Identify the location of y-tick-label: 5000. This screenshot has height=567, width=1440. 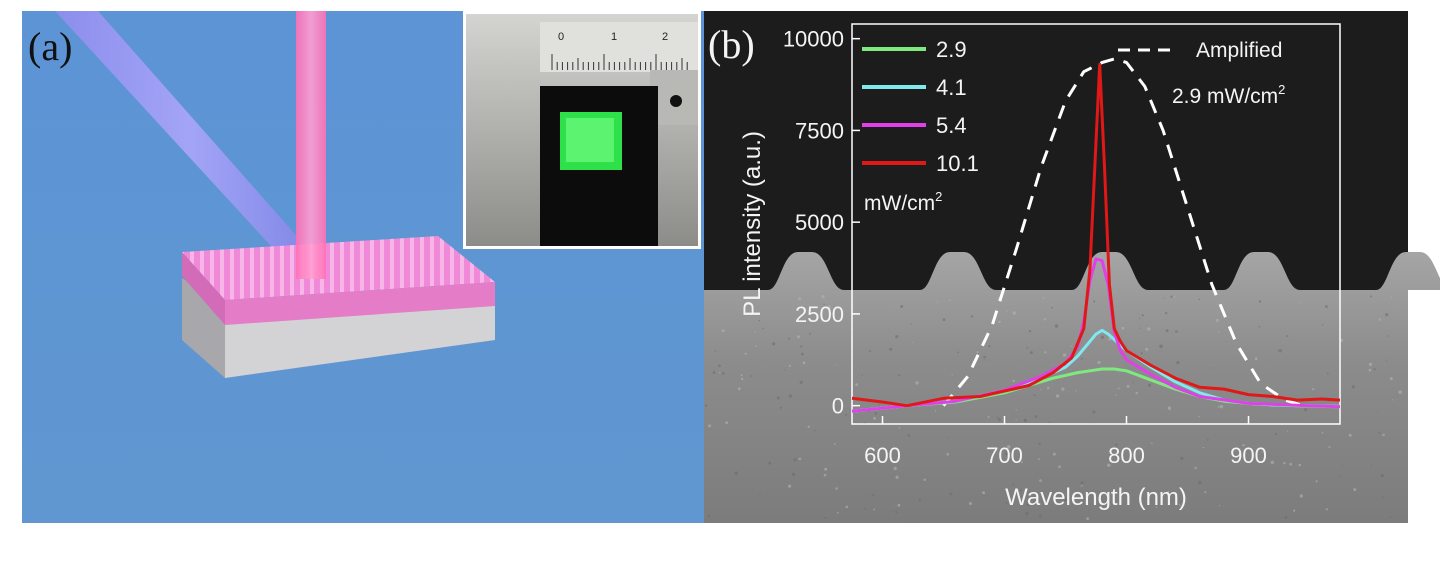
(819, 222).